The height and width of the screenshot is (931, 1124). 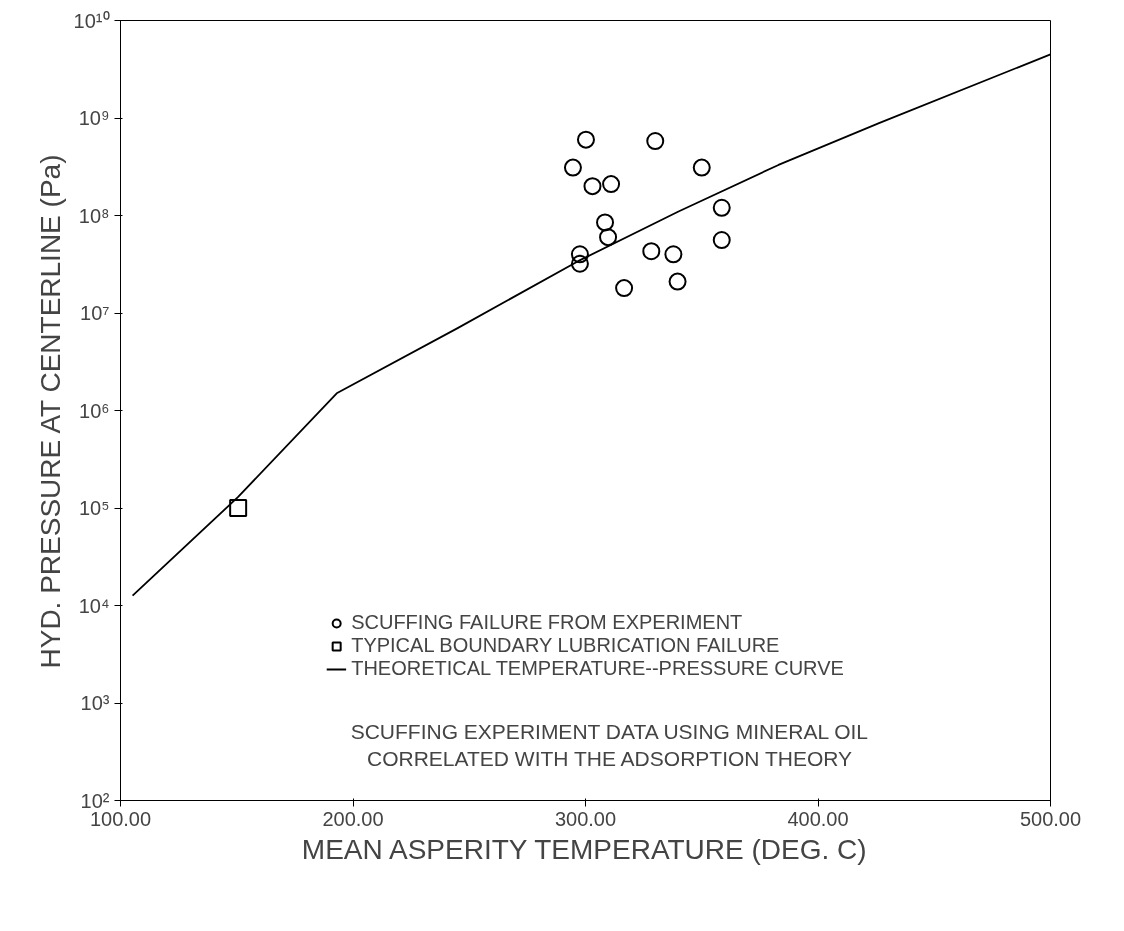 I want to click on y-tick-label: 10⁸, so click(x=94, y=215).